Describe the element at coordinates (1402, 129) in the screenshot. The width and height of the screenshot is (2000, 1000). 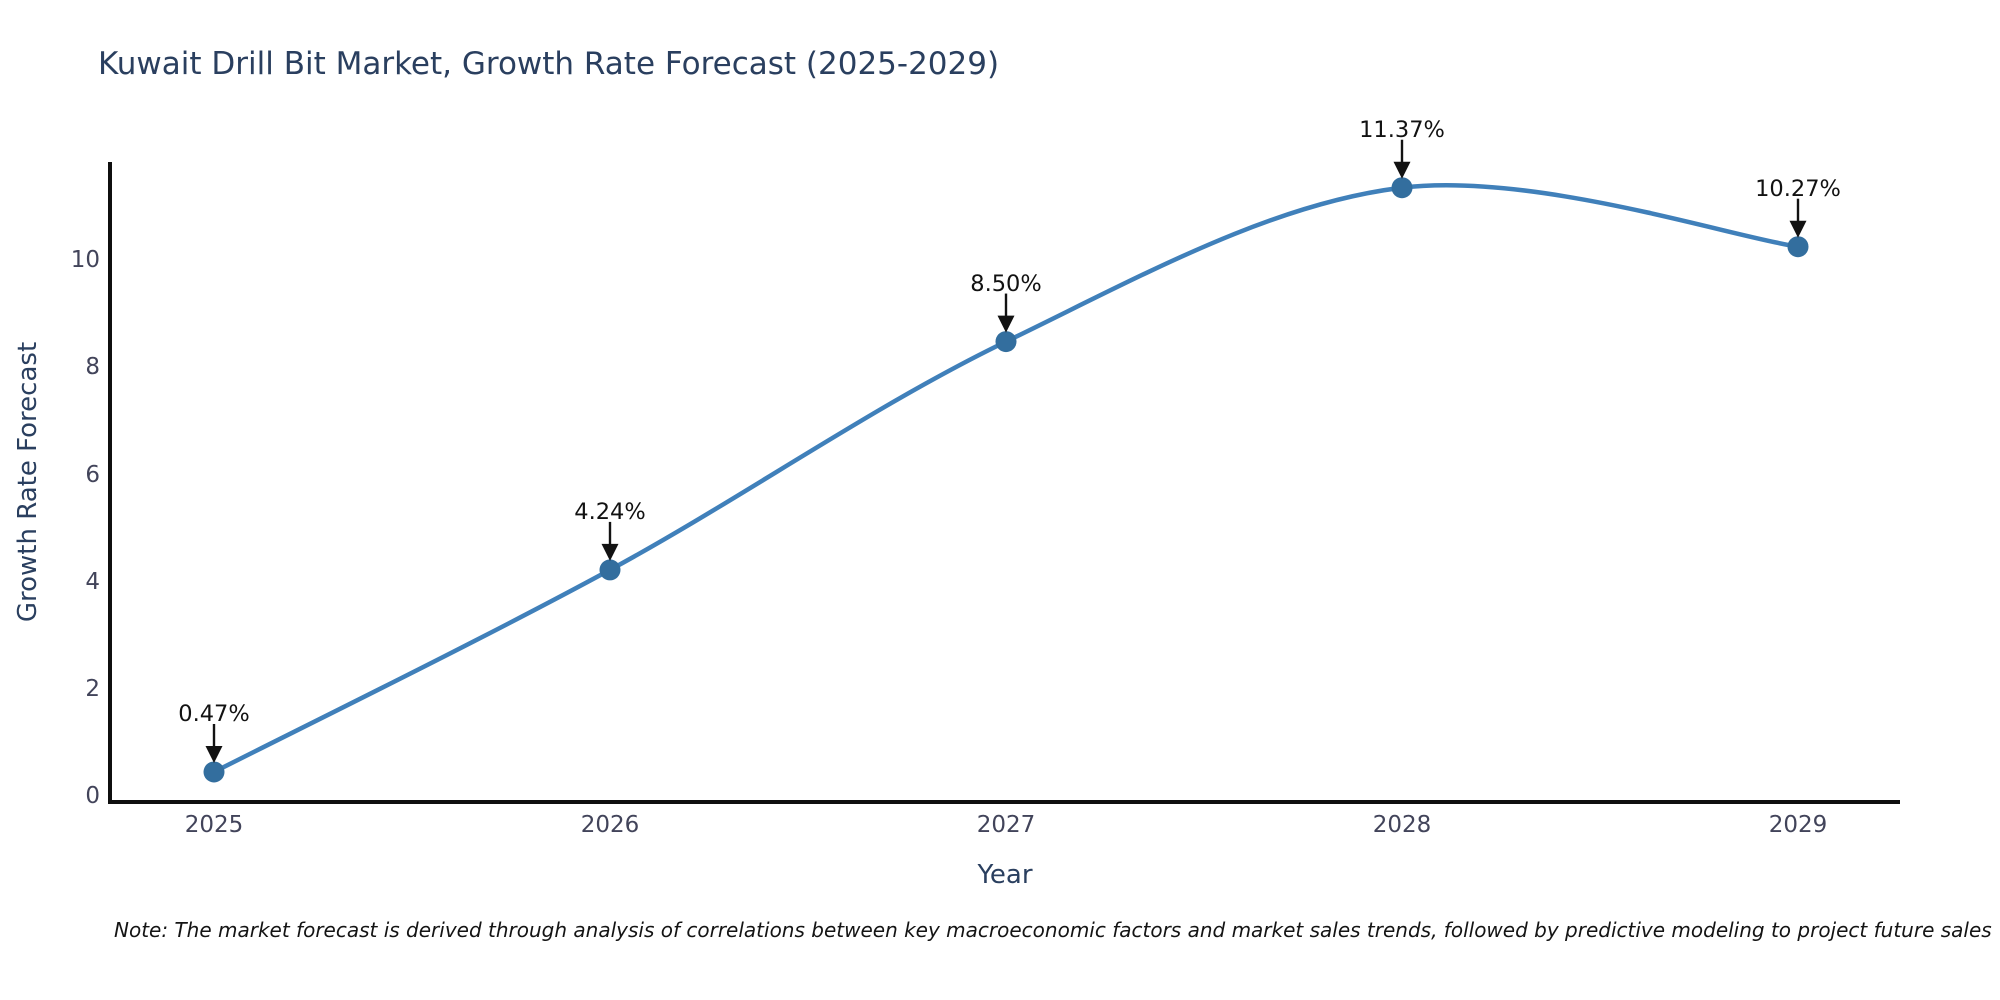
I see `point-value-label: 11.37%` at that location.